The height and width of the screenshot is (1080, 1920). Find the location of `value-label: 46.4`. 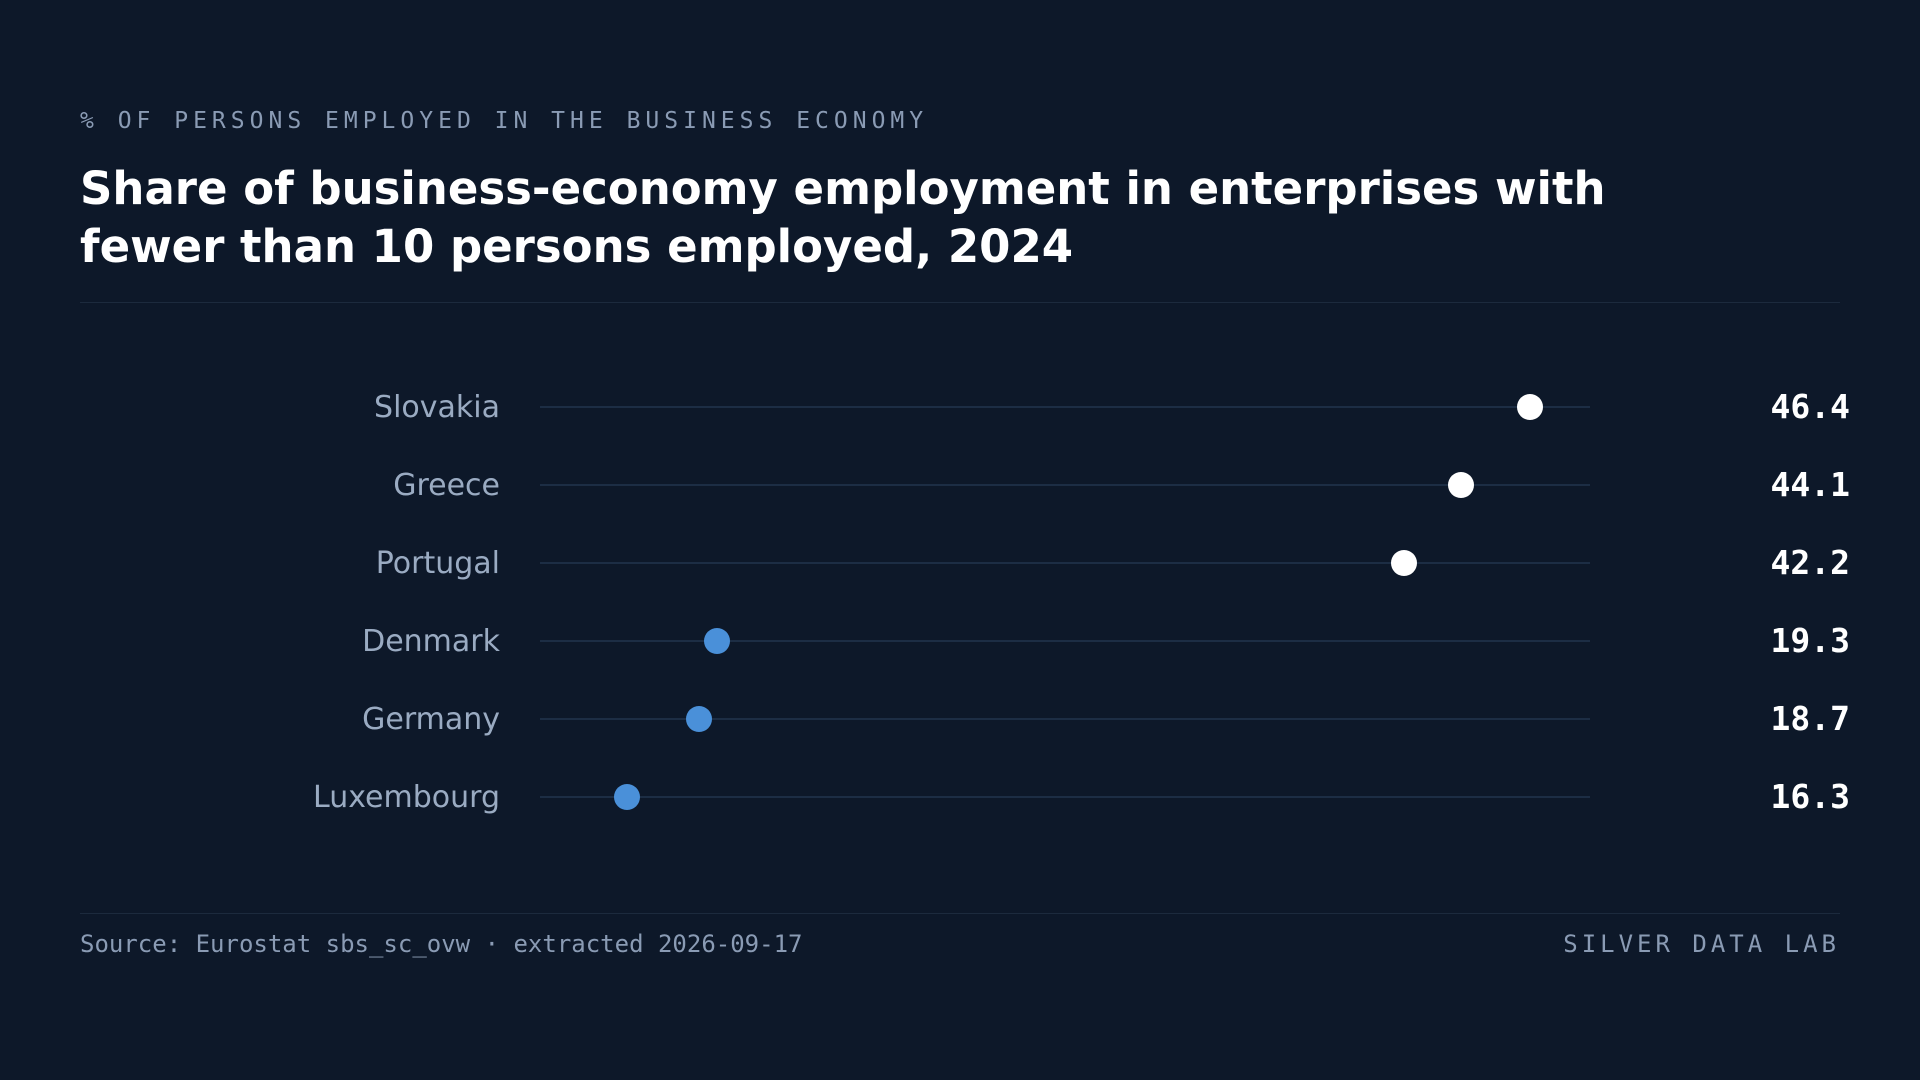

value-label: 46.4 is located at coordinates (1810, 406).